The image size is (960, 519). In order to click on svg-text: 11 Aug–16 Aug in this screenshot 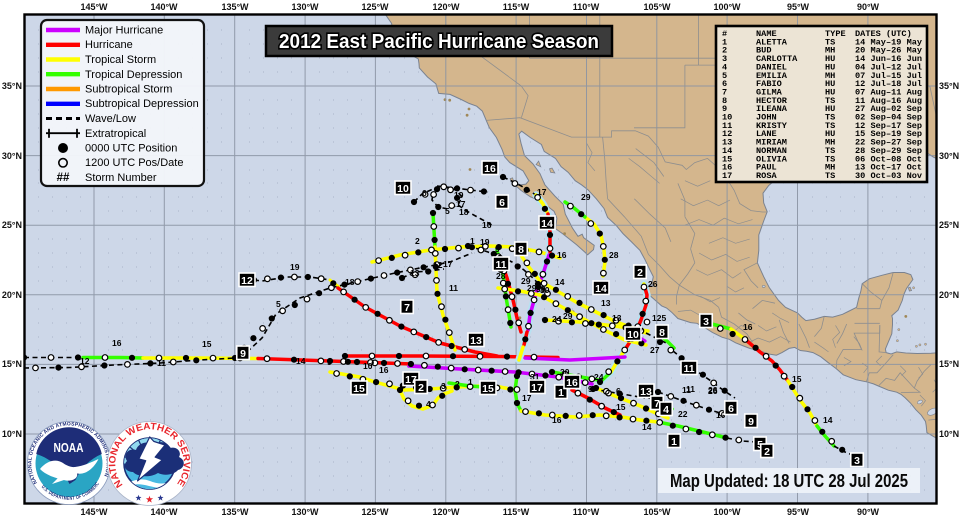, I will do `click(888, 101)`.